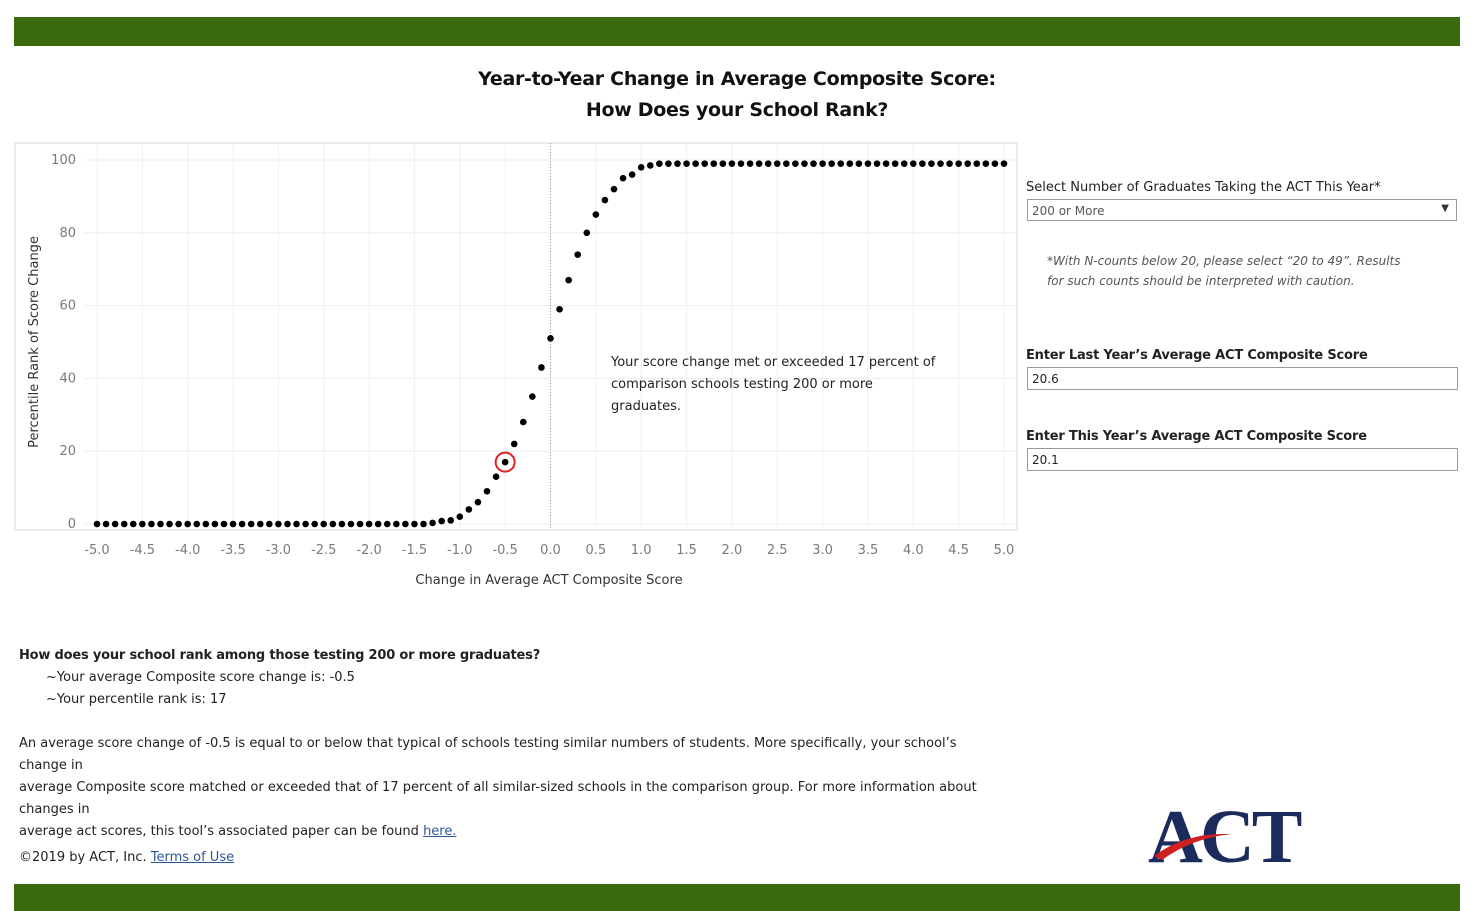 This screenshot has height=911, width=1474. Describe the element at coordinates (1242, 378) in the screenshot. I see `last-year-score-input: 20.6` at that location.